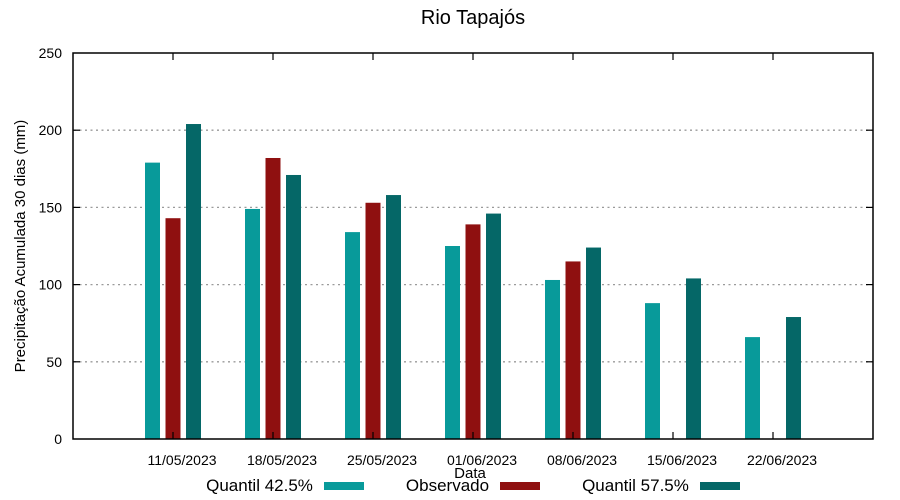  What do you see at coordinates (447, 485) in the screenshot?
I see `legend-label: Observado` at bounding box center [447, 485].